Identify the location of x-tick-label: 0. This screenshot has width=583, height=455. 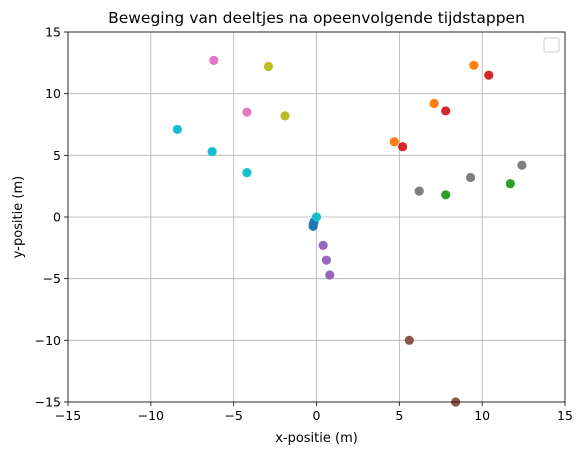
(317, 415).